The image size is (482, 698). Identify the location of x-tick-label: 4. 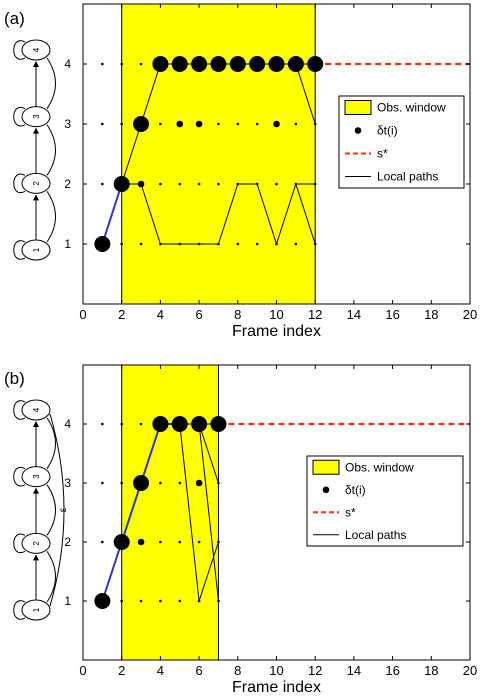
(160, 670).